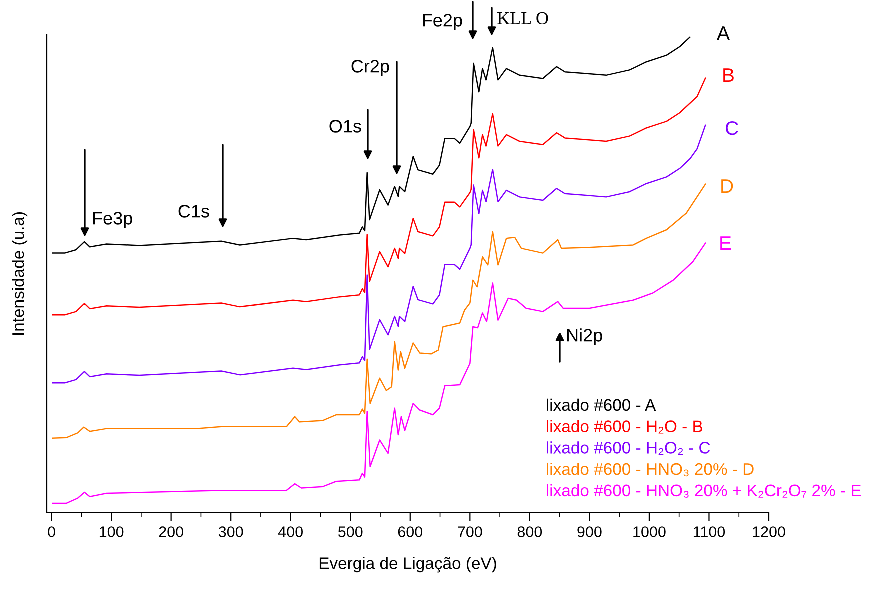 This screenshot has height=590, width=877. Describe the element at coordinates (410, 532) in the screenshot. I see `x-tick-label: 600` at that location.